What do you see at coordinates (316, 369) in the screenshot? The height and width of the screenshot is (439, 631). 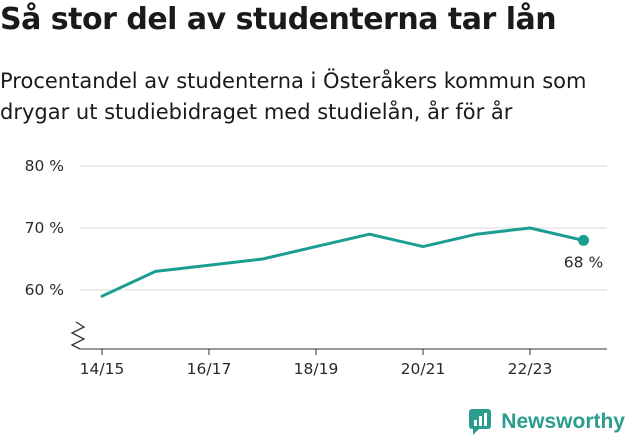 I see `x-tick-label: 18/19` at bounding box center [316, 369].